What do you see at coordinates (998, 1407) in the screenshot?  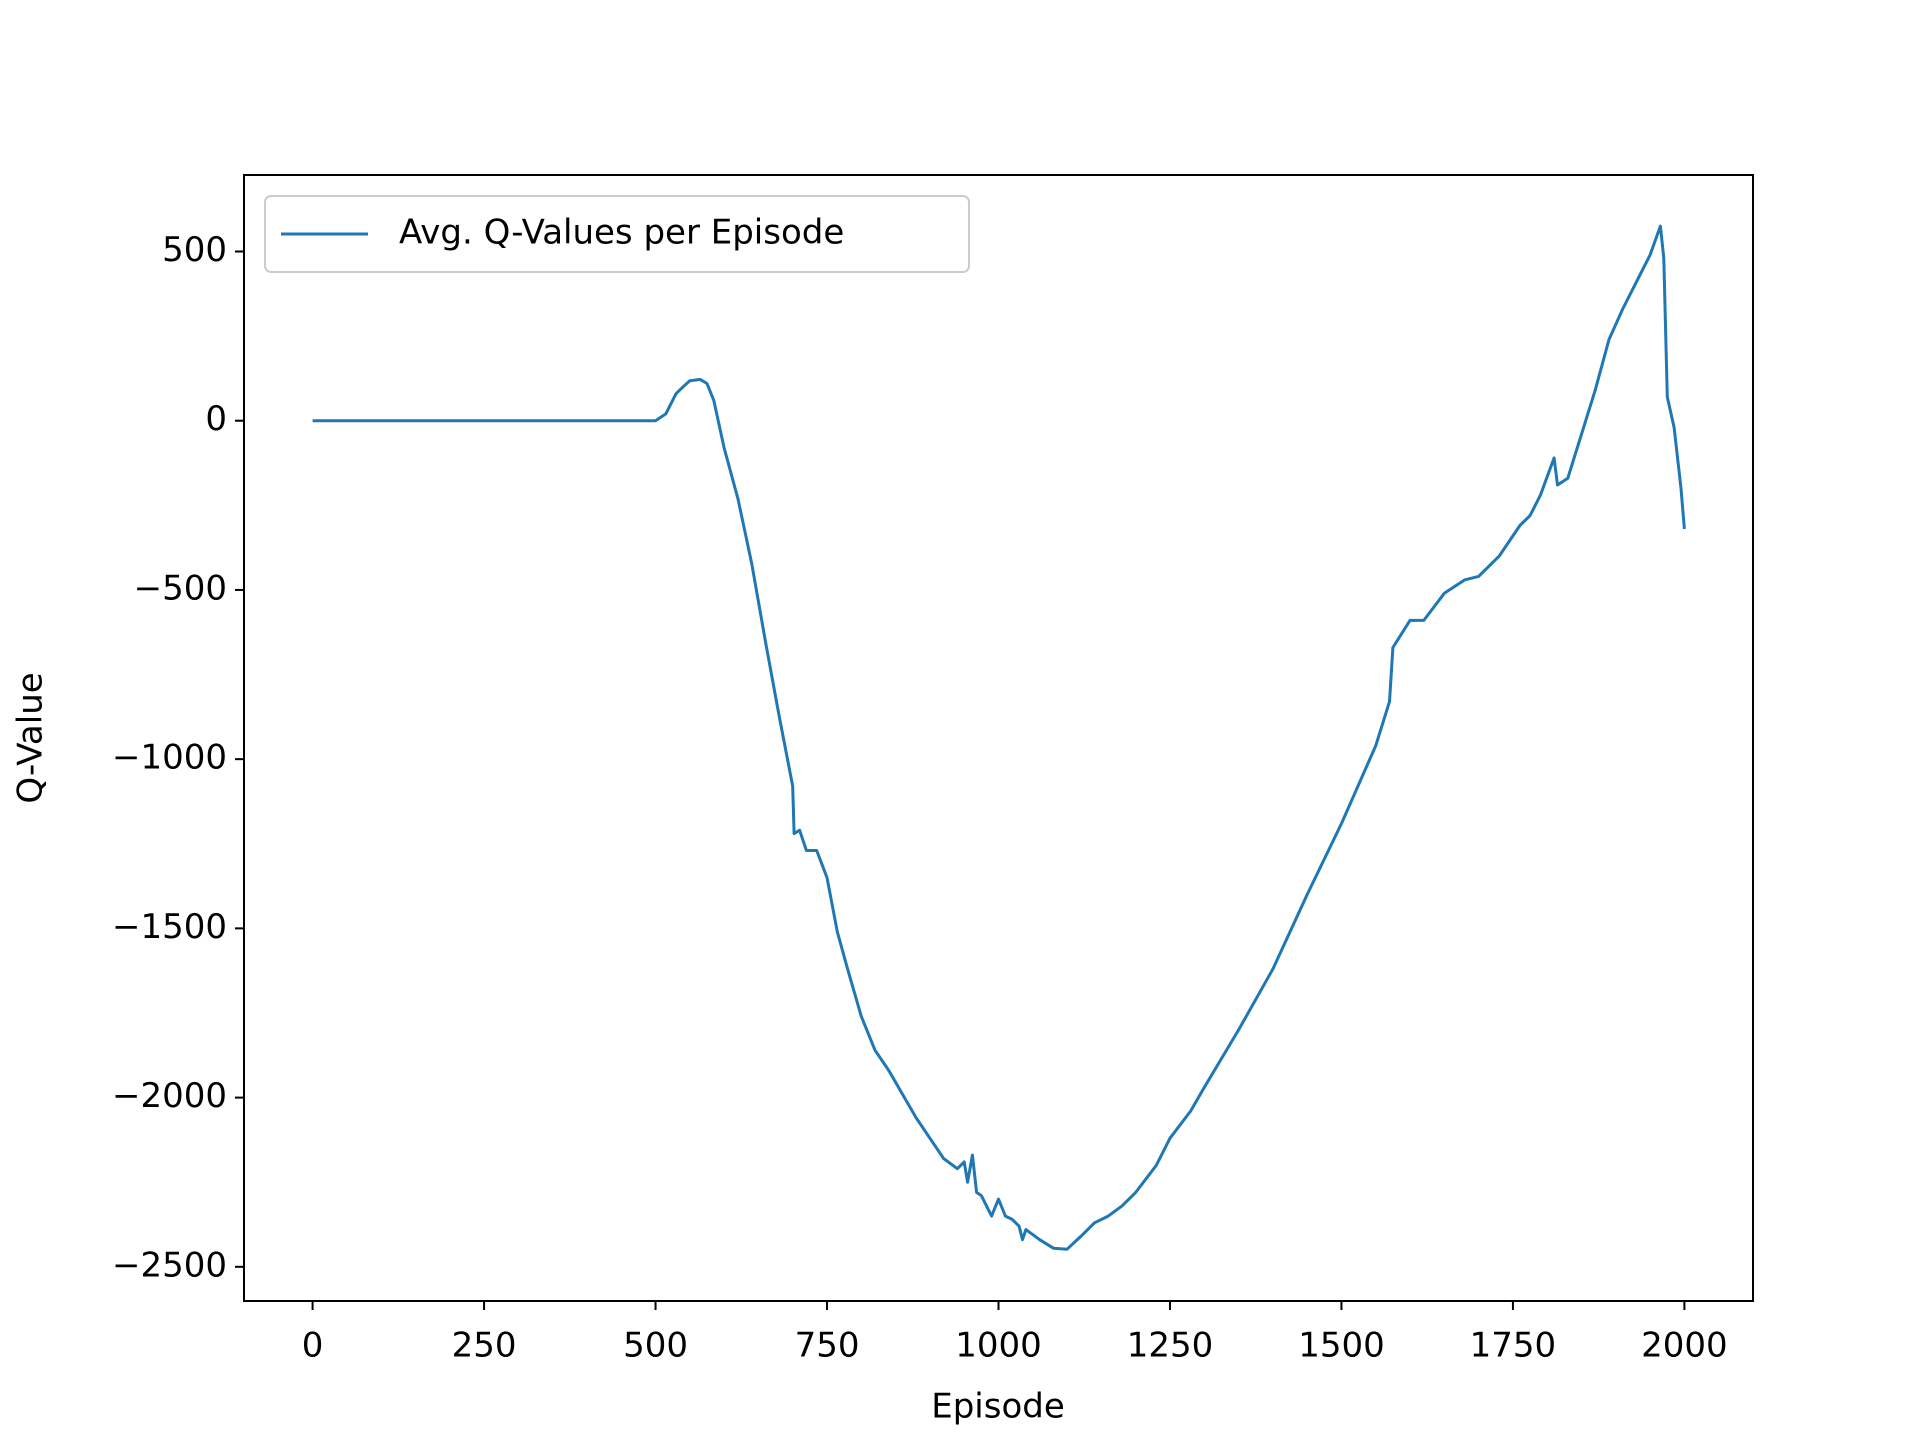 I see `x-axis-label: Episode` at bounding box center [998, 1407].